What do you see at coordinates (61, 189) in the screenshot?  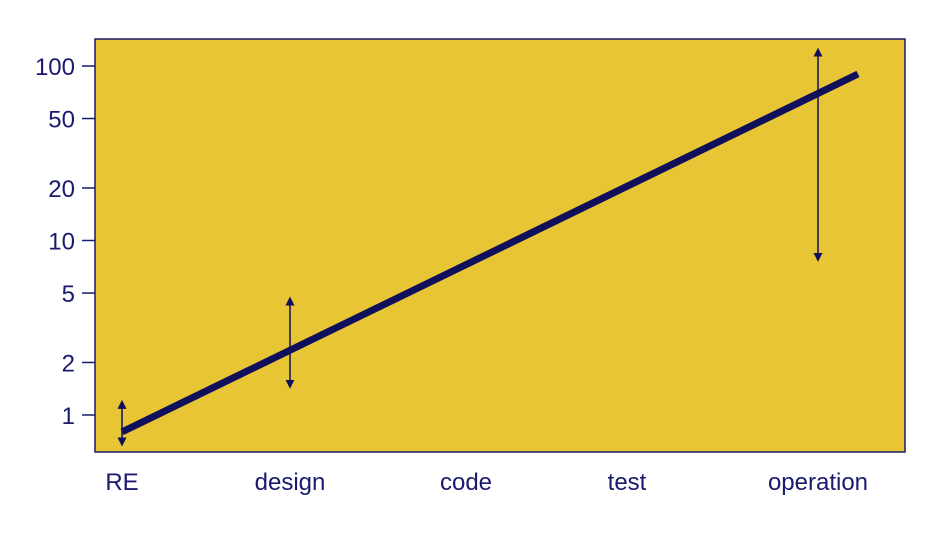 I see `y-tick-label: 20` at bounding box center [61, 189].